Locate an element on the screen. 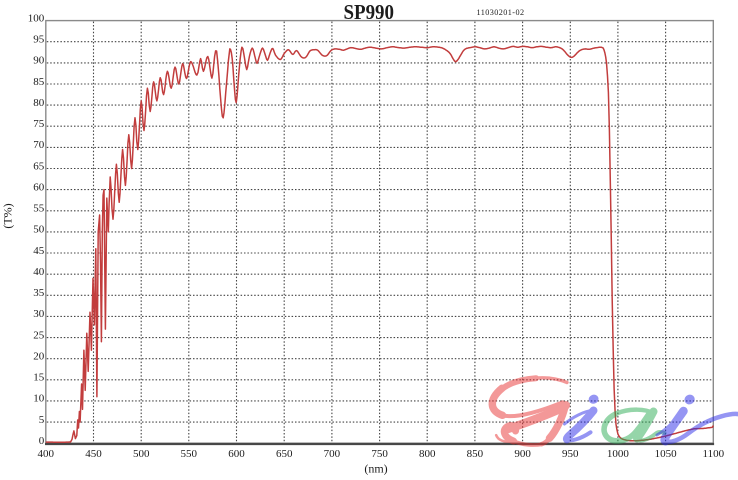 This screenshot has width=738, height=480. svg-text: 25 is located at coordinates (39, 335).